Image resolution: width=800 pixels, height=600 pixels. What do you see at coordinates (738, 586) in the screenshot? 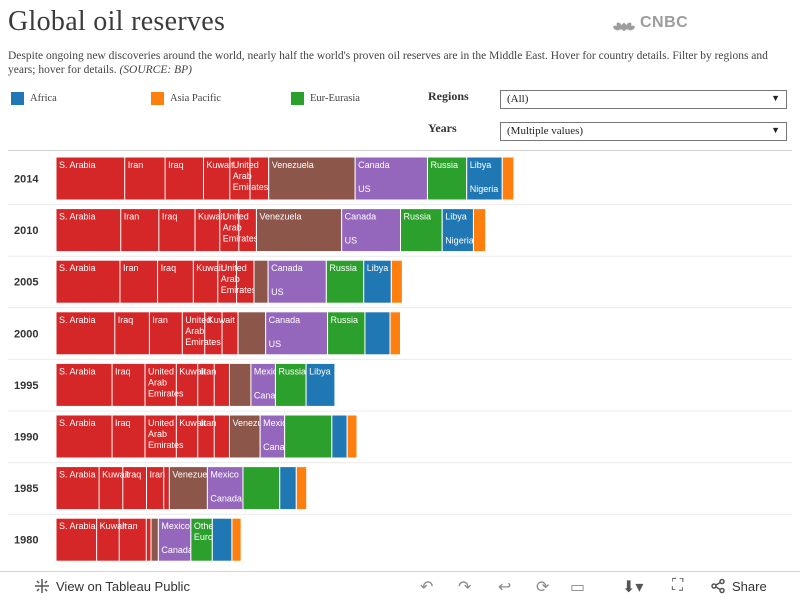
I see `share-button: Share` at bounding box center [738, 586].